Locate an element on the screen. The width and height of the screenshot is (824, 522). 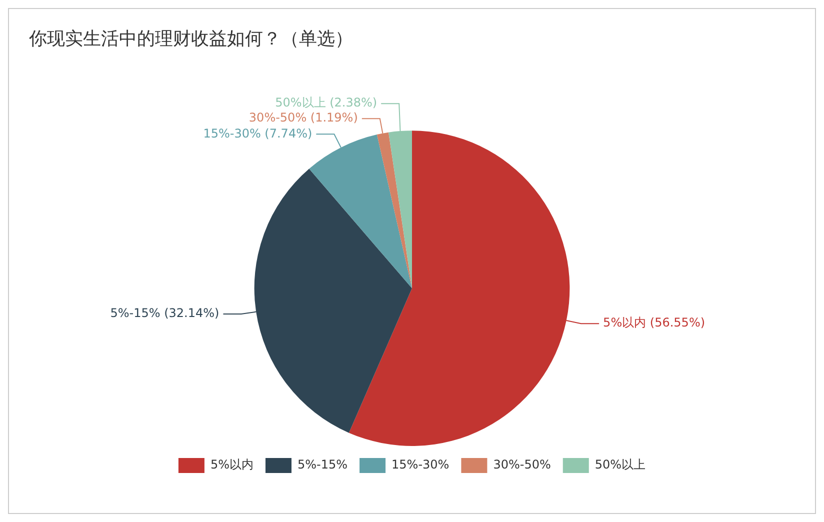
legend-label: 30%-50% is located at coordinates (522, 465).